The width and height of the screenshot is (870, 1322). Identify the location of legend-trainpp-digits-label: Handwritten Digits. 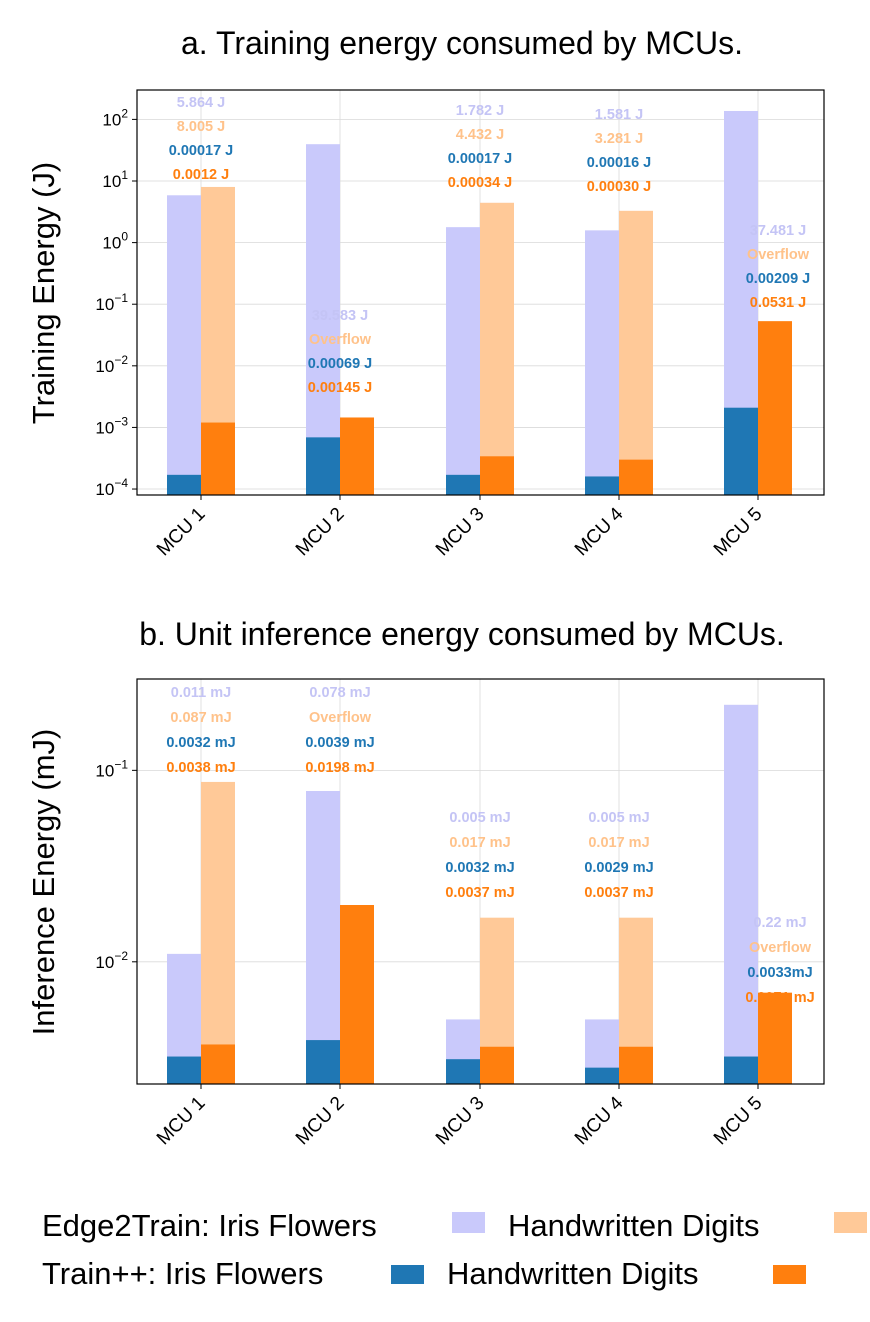
(573, 1273).